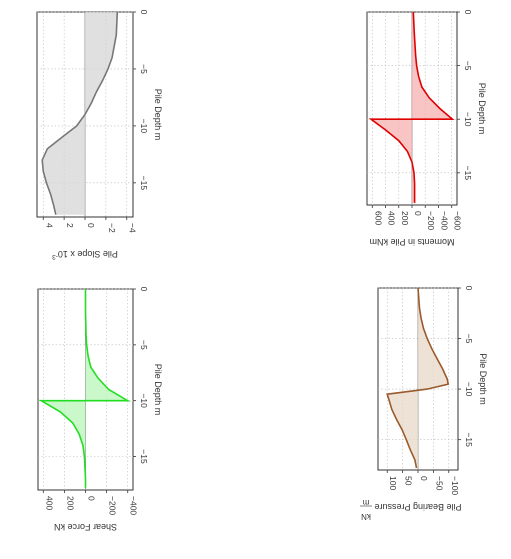 The width and height of the screenshot is (511, 559). I want to click on value-axis-label: Pile Slope x 10-3, so click(85, 254).